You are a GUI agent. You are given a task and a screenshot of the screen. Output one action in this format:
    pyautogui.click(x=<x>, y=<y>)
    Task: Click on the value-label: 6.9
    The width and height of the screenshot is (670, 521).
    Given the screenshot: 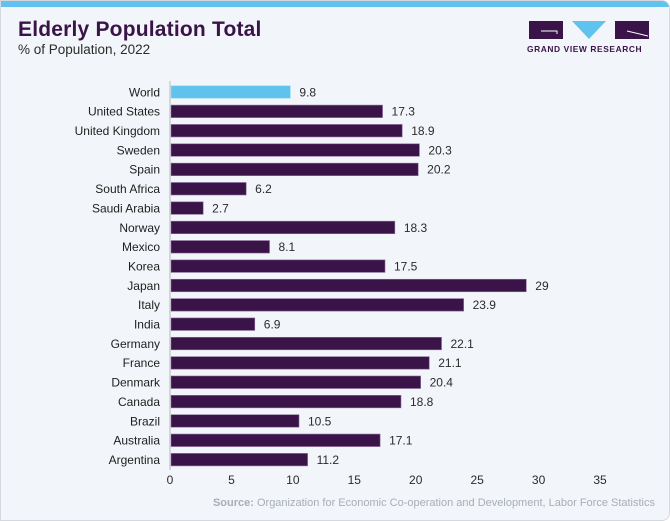 What is the action you would take?
    pyautogui.click(x=272, y=325)
    